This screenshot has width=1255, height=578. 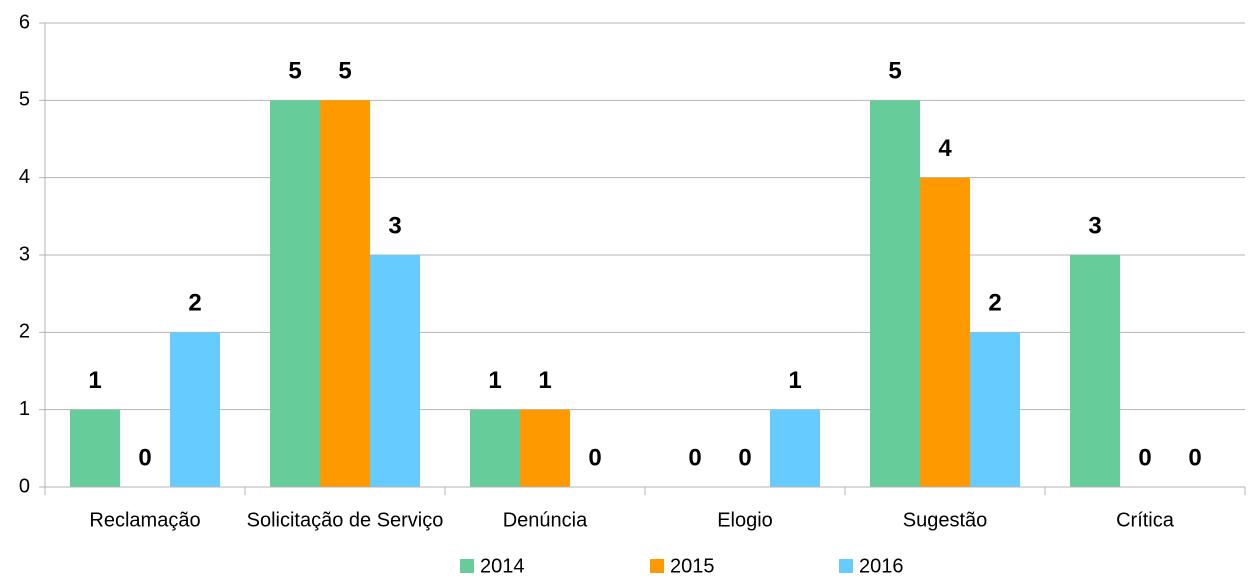 What do you see at coordinates (24, 254) in the screenshot?
I see `y-tick-label: 3` at bounding box center [24, 254].